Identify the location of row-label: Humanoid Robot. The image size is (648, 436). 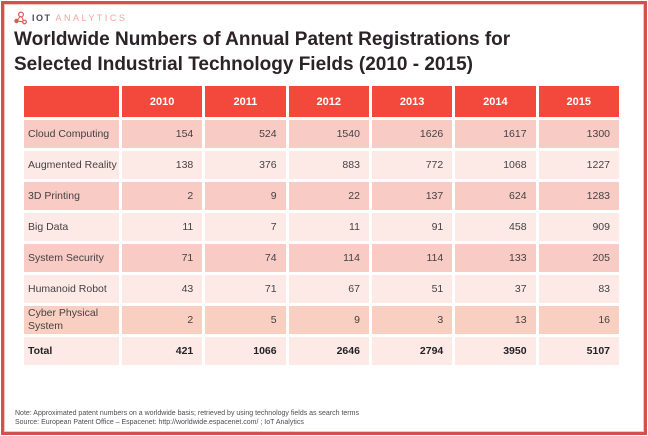
(71, 289).